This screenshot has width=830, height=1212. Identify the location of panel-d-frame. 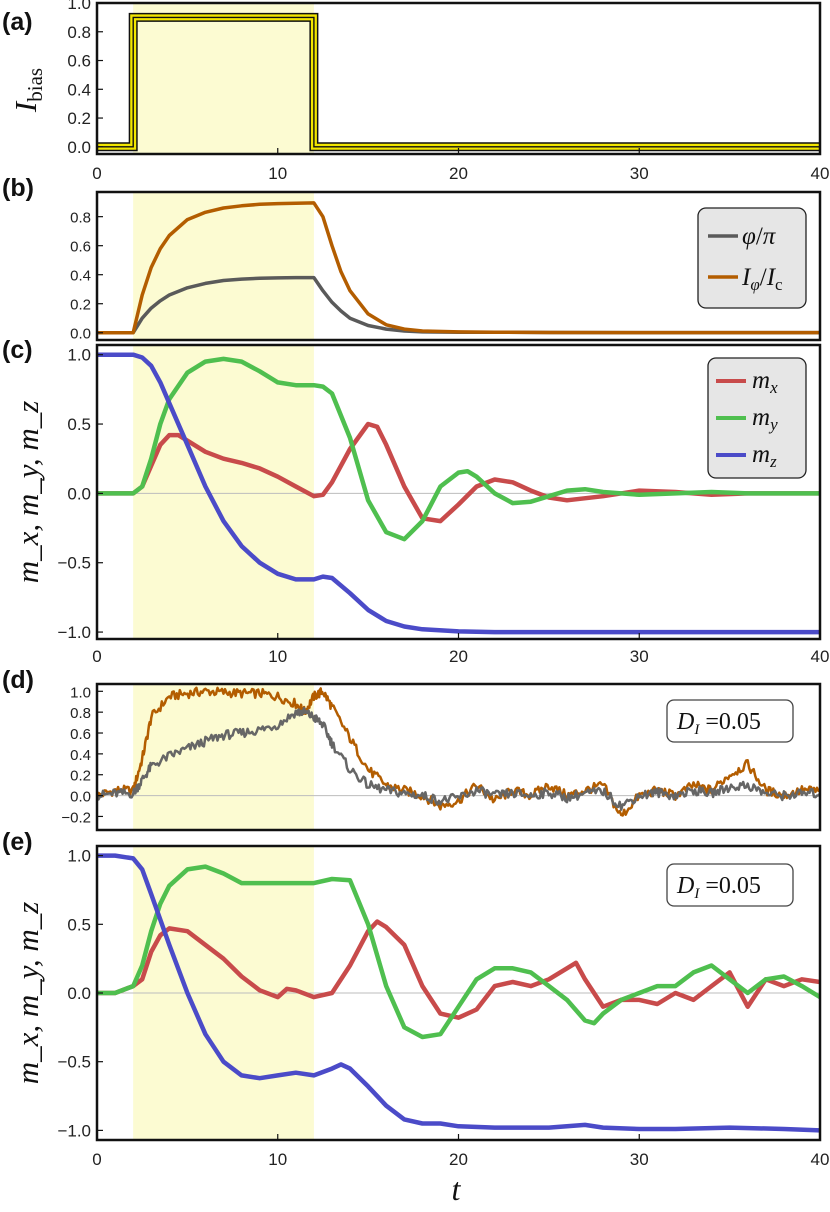
(458, 757).